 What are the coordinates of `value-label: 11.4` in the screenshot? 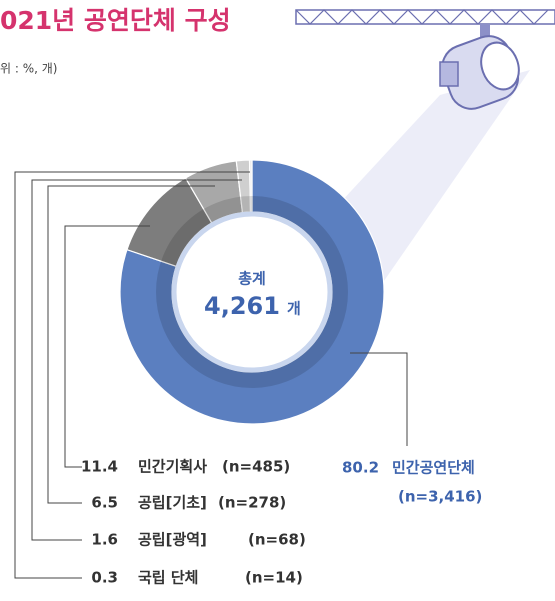 It's located at (99, 467).